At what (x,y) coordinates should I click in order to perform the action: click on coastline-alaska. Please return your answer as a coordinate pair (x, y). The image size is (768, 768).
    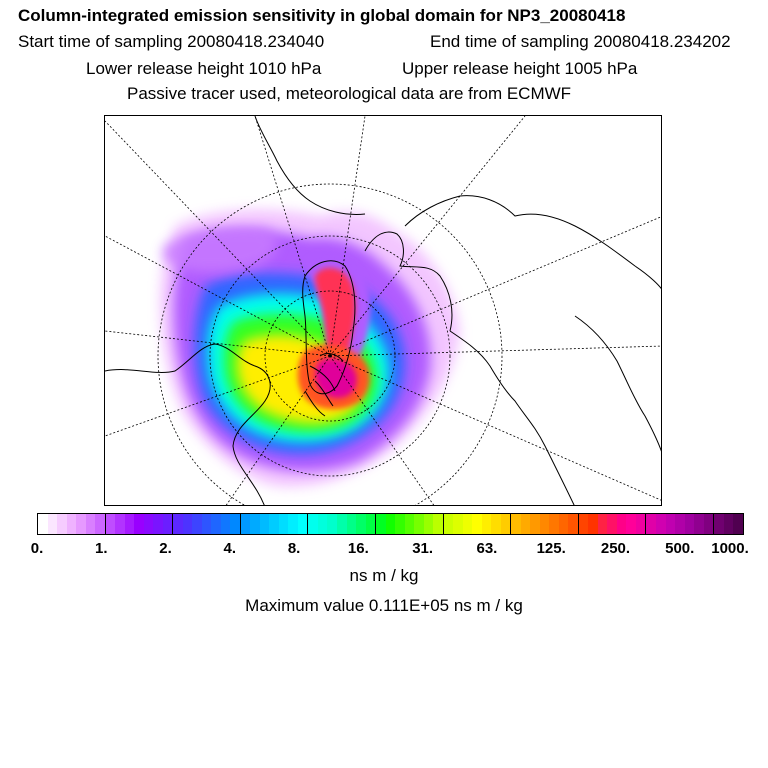
    Looking at the image, I should click on (310, 165).